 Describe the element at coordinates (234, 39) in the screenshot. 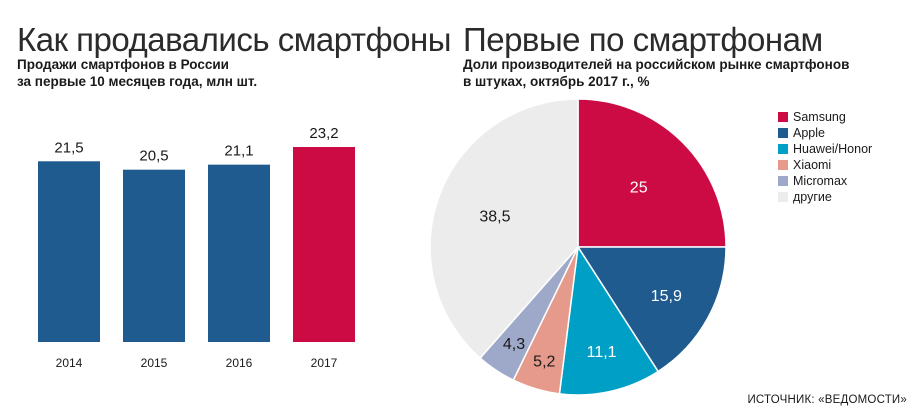

I see `bar-chart-title: Как продавались смартфоны` at that location.